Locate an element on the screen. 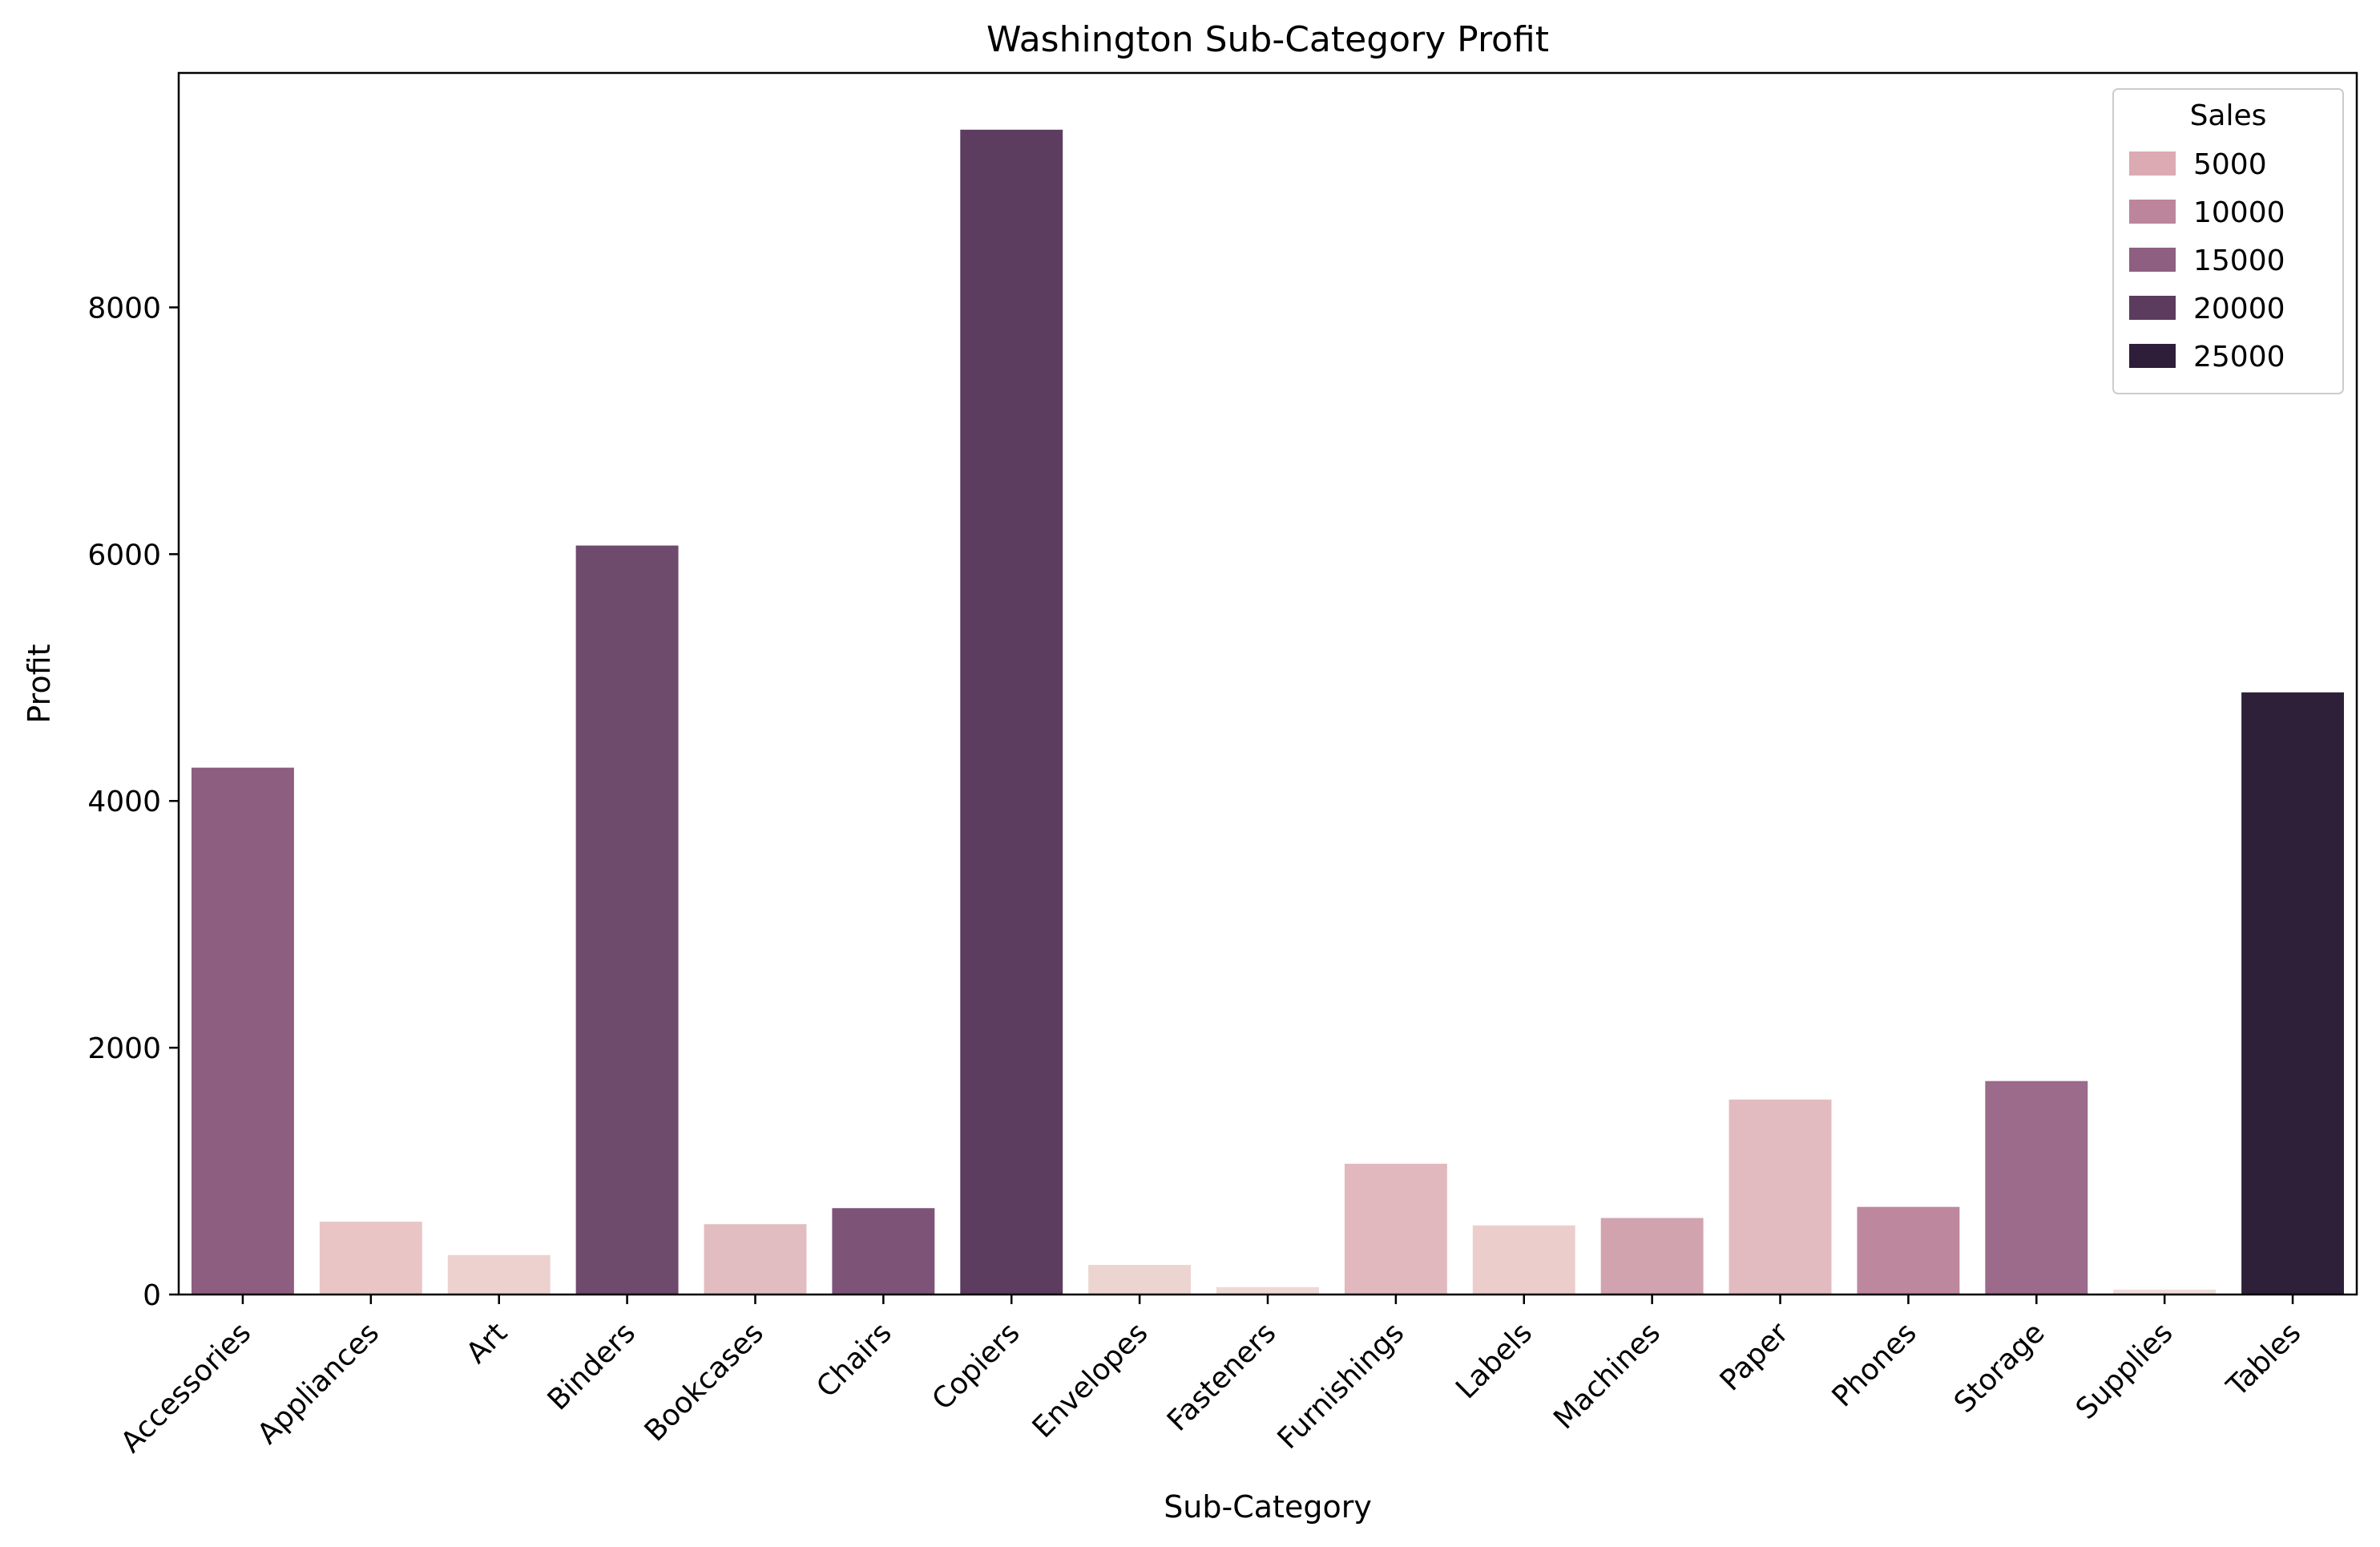  x-tick-label-chairs: Chairs is located at coordinates (854, 1360).